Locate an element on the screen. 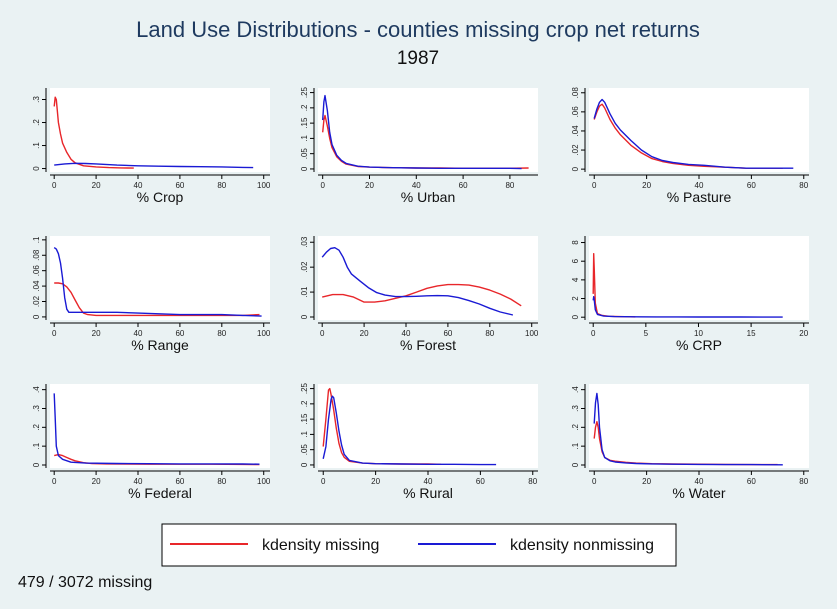  panel: 0 20 40 60 80 0 .02 .04 .06 .08 % Pasture is located at coordinates (690, 146).